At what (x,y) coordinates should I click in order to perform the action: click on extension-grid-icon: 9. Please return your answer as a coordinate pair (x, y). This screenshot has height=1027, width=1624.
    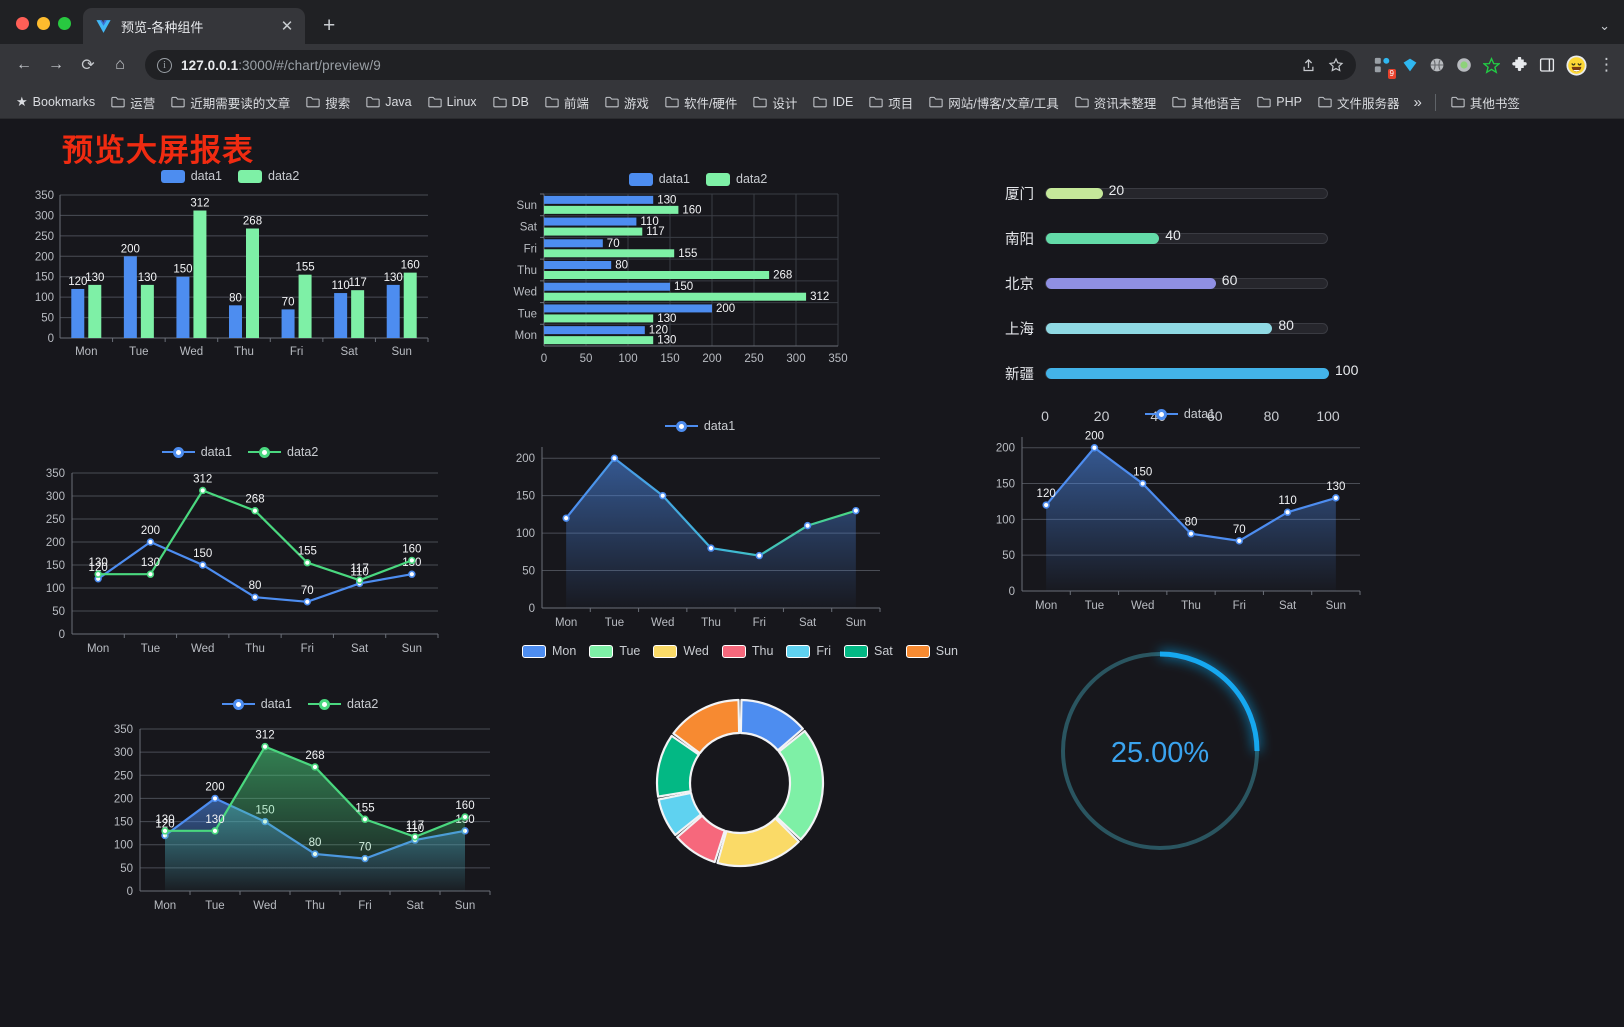
    Looking at the image, I should click on (1385, 68).